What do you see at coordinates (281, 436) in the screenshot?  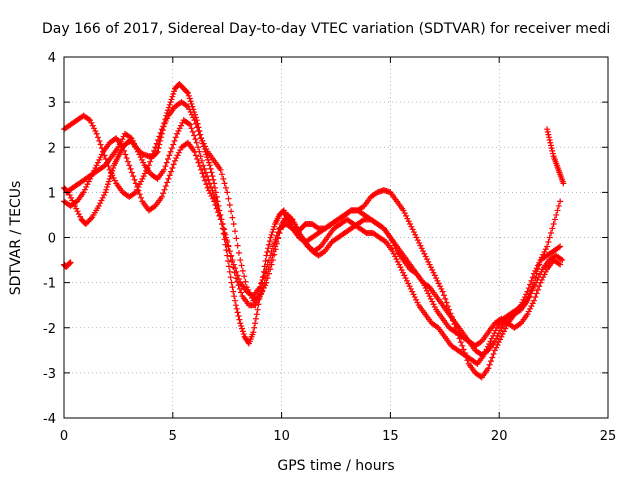 I see `x-tick-label: 10` at bounding box center [281, 436].